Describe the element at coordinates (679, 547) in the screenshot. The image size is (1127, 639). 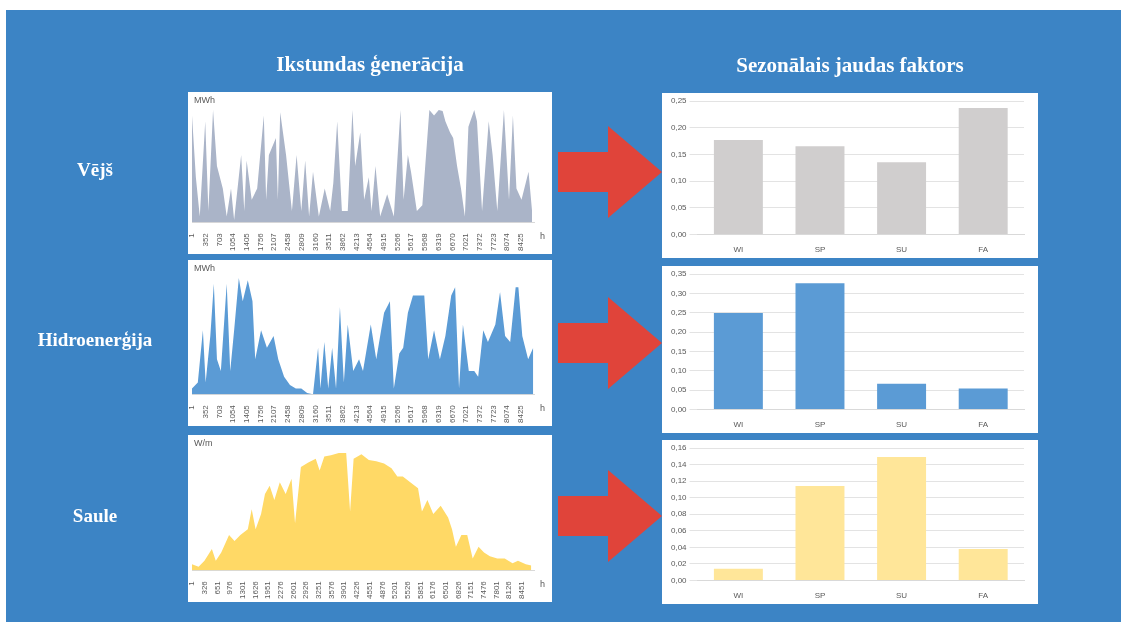
I see `y-tick-label: 0,04` at that location.